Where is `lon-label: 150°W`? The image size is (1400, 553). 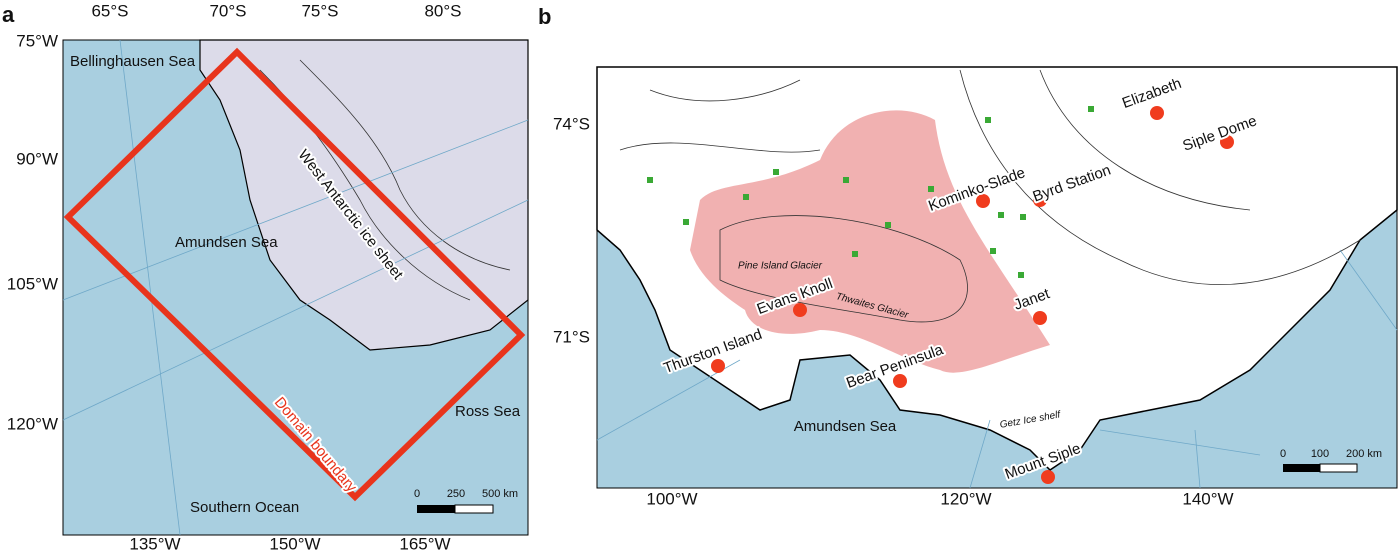 lon-label: 150°W is located at coordinates (294, 543).